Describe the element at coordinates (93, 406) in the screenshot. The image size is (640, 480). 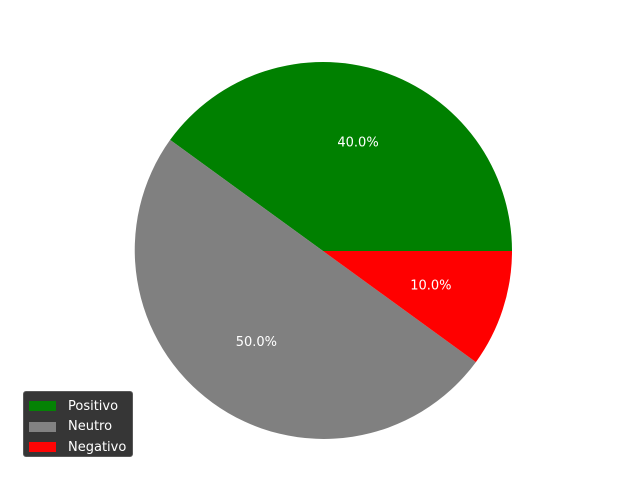
I see `legend-label-positivo: Positivo` at that location.